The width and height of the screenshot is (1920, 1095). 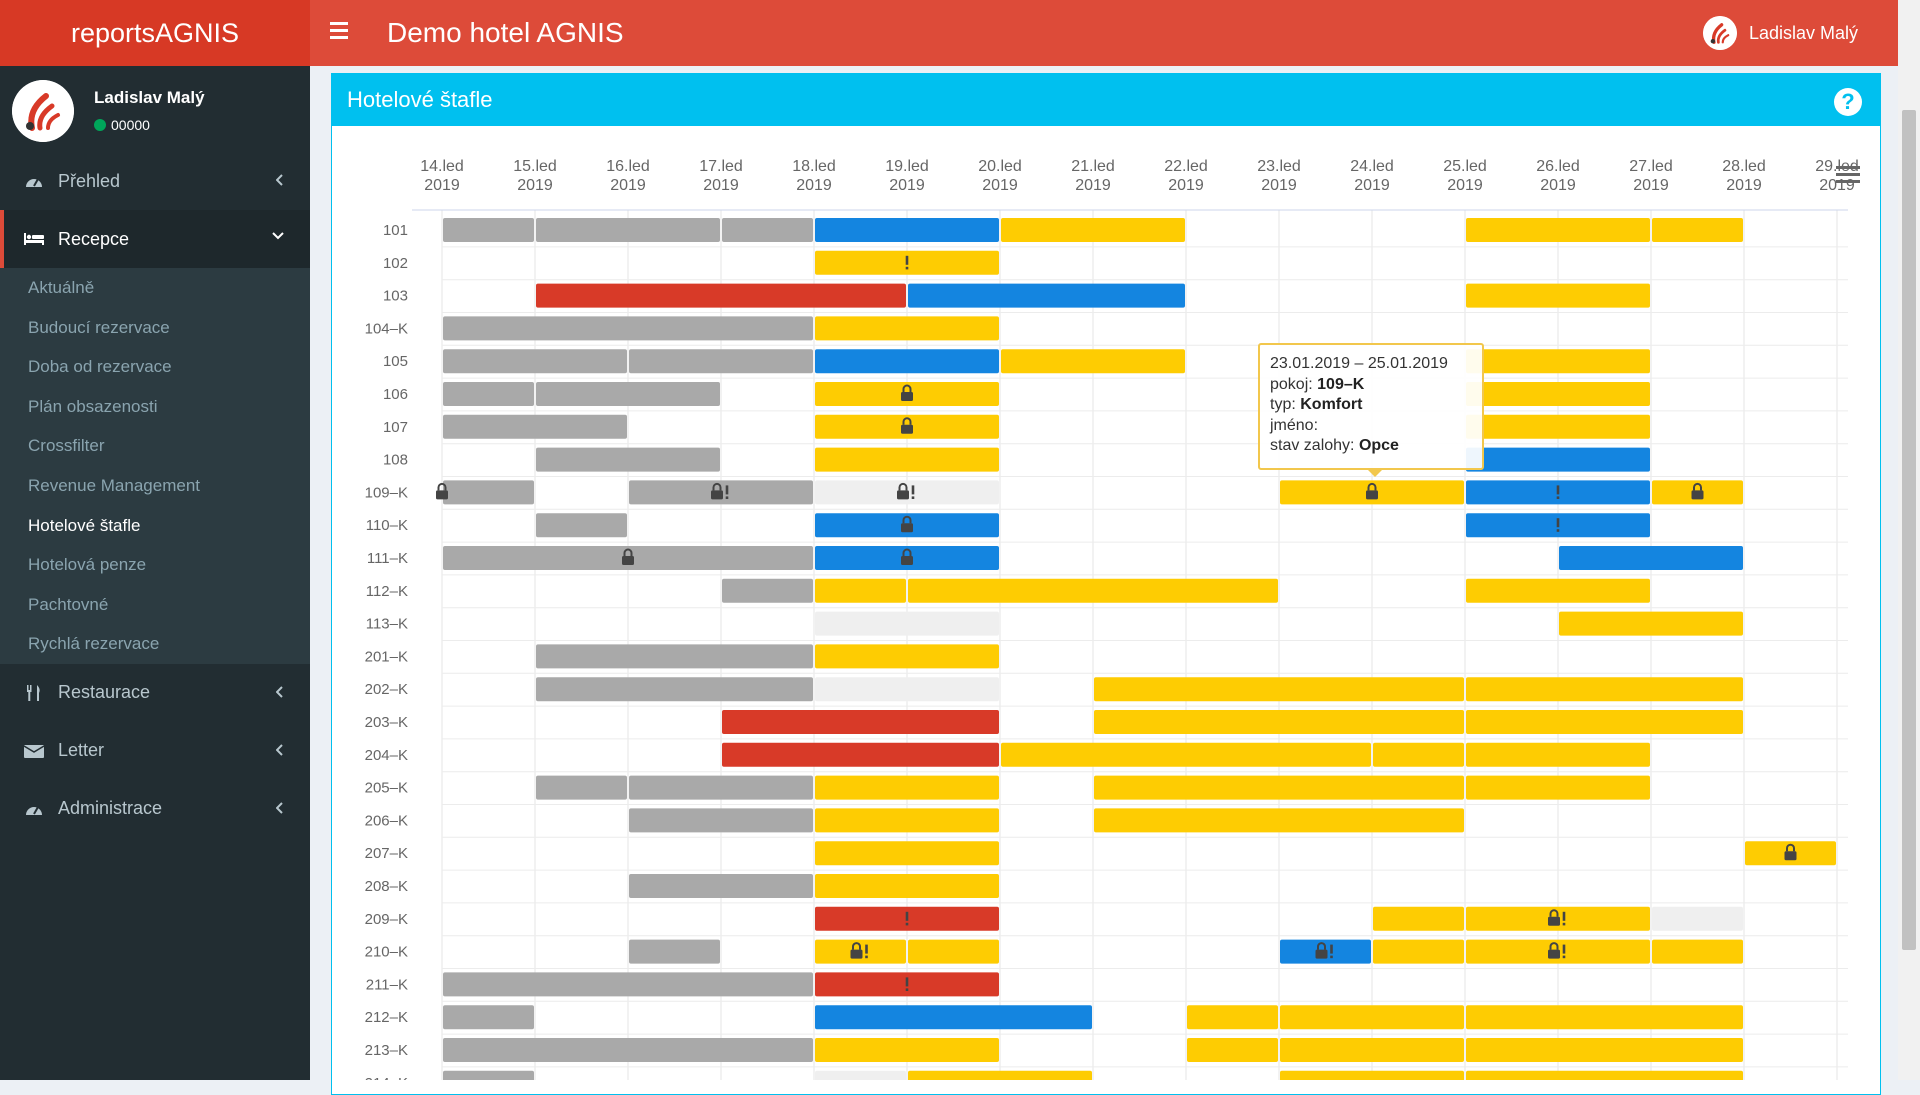 I want to click on sidebar-item-restaurace: Restaurace, so click(x=155, y=693).